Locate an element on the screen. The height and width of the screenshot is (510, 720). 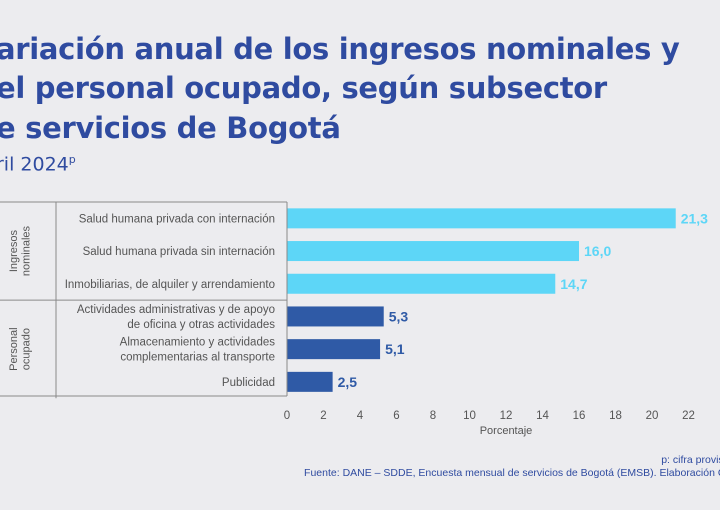
x-tick-label: 0 is located at coordinates (287, 416).